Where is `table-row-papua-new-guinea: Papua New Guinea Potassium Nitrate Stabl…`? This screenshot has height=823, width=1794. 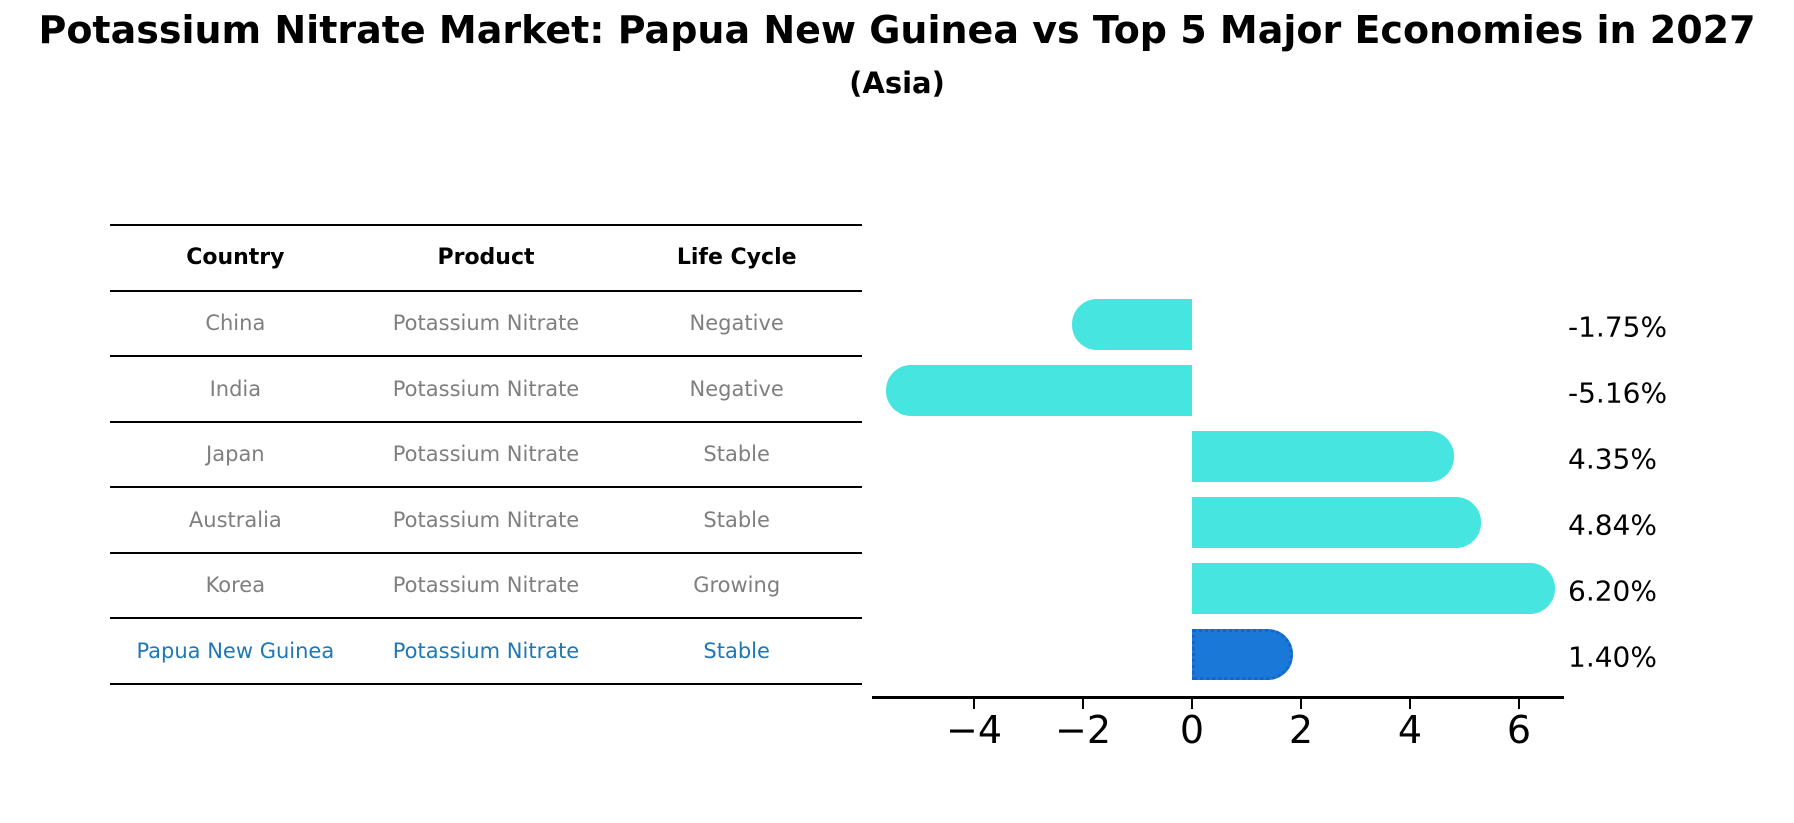
table-row-papua-new-guinea: Papua New Guinea Potassium Nitrate Stabl… is located at coordinates (486, 652).